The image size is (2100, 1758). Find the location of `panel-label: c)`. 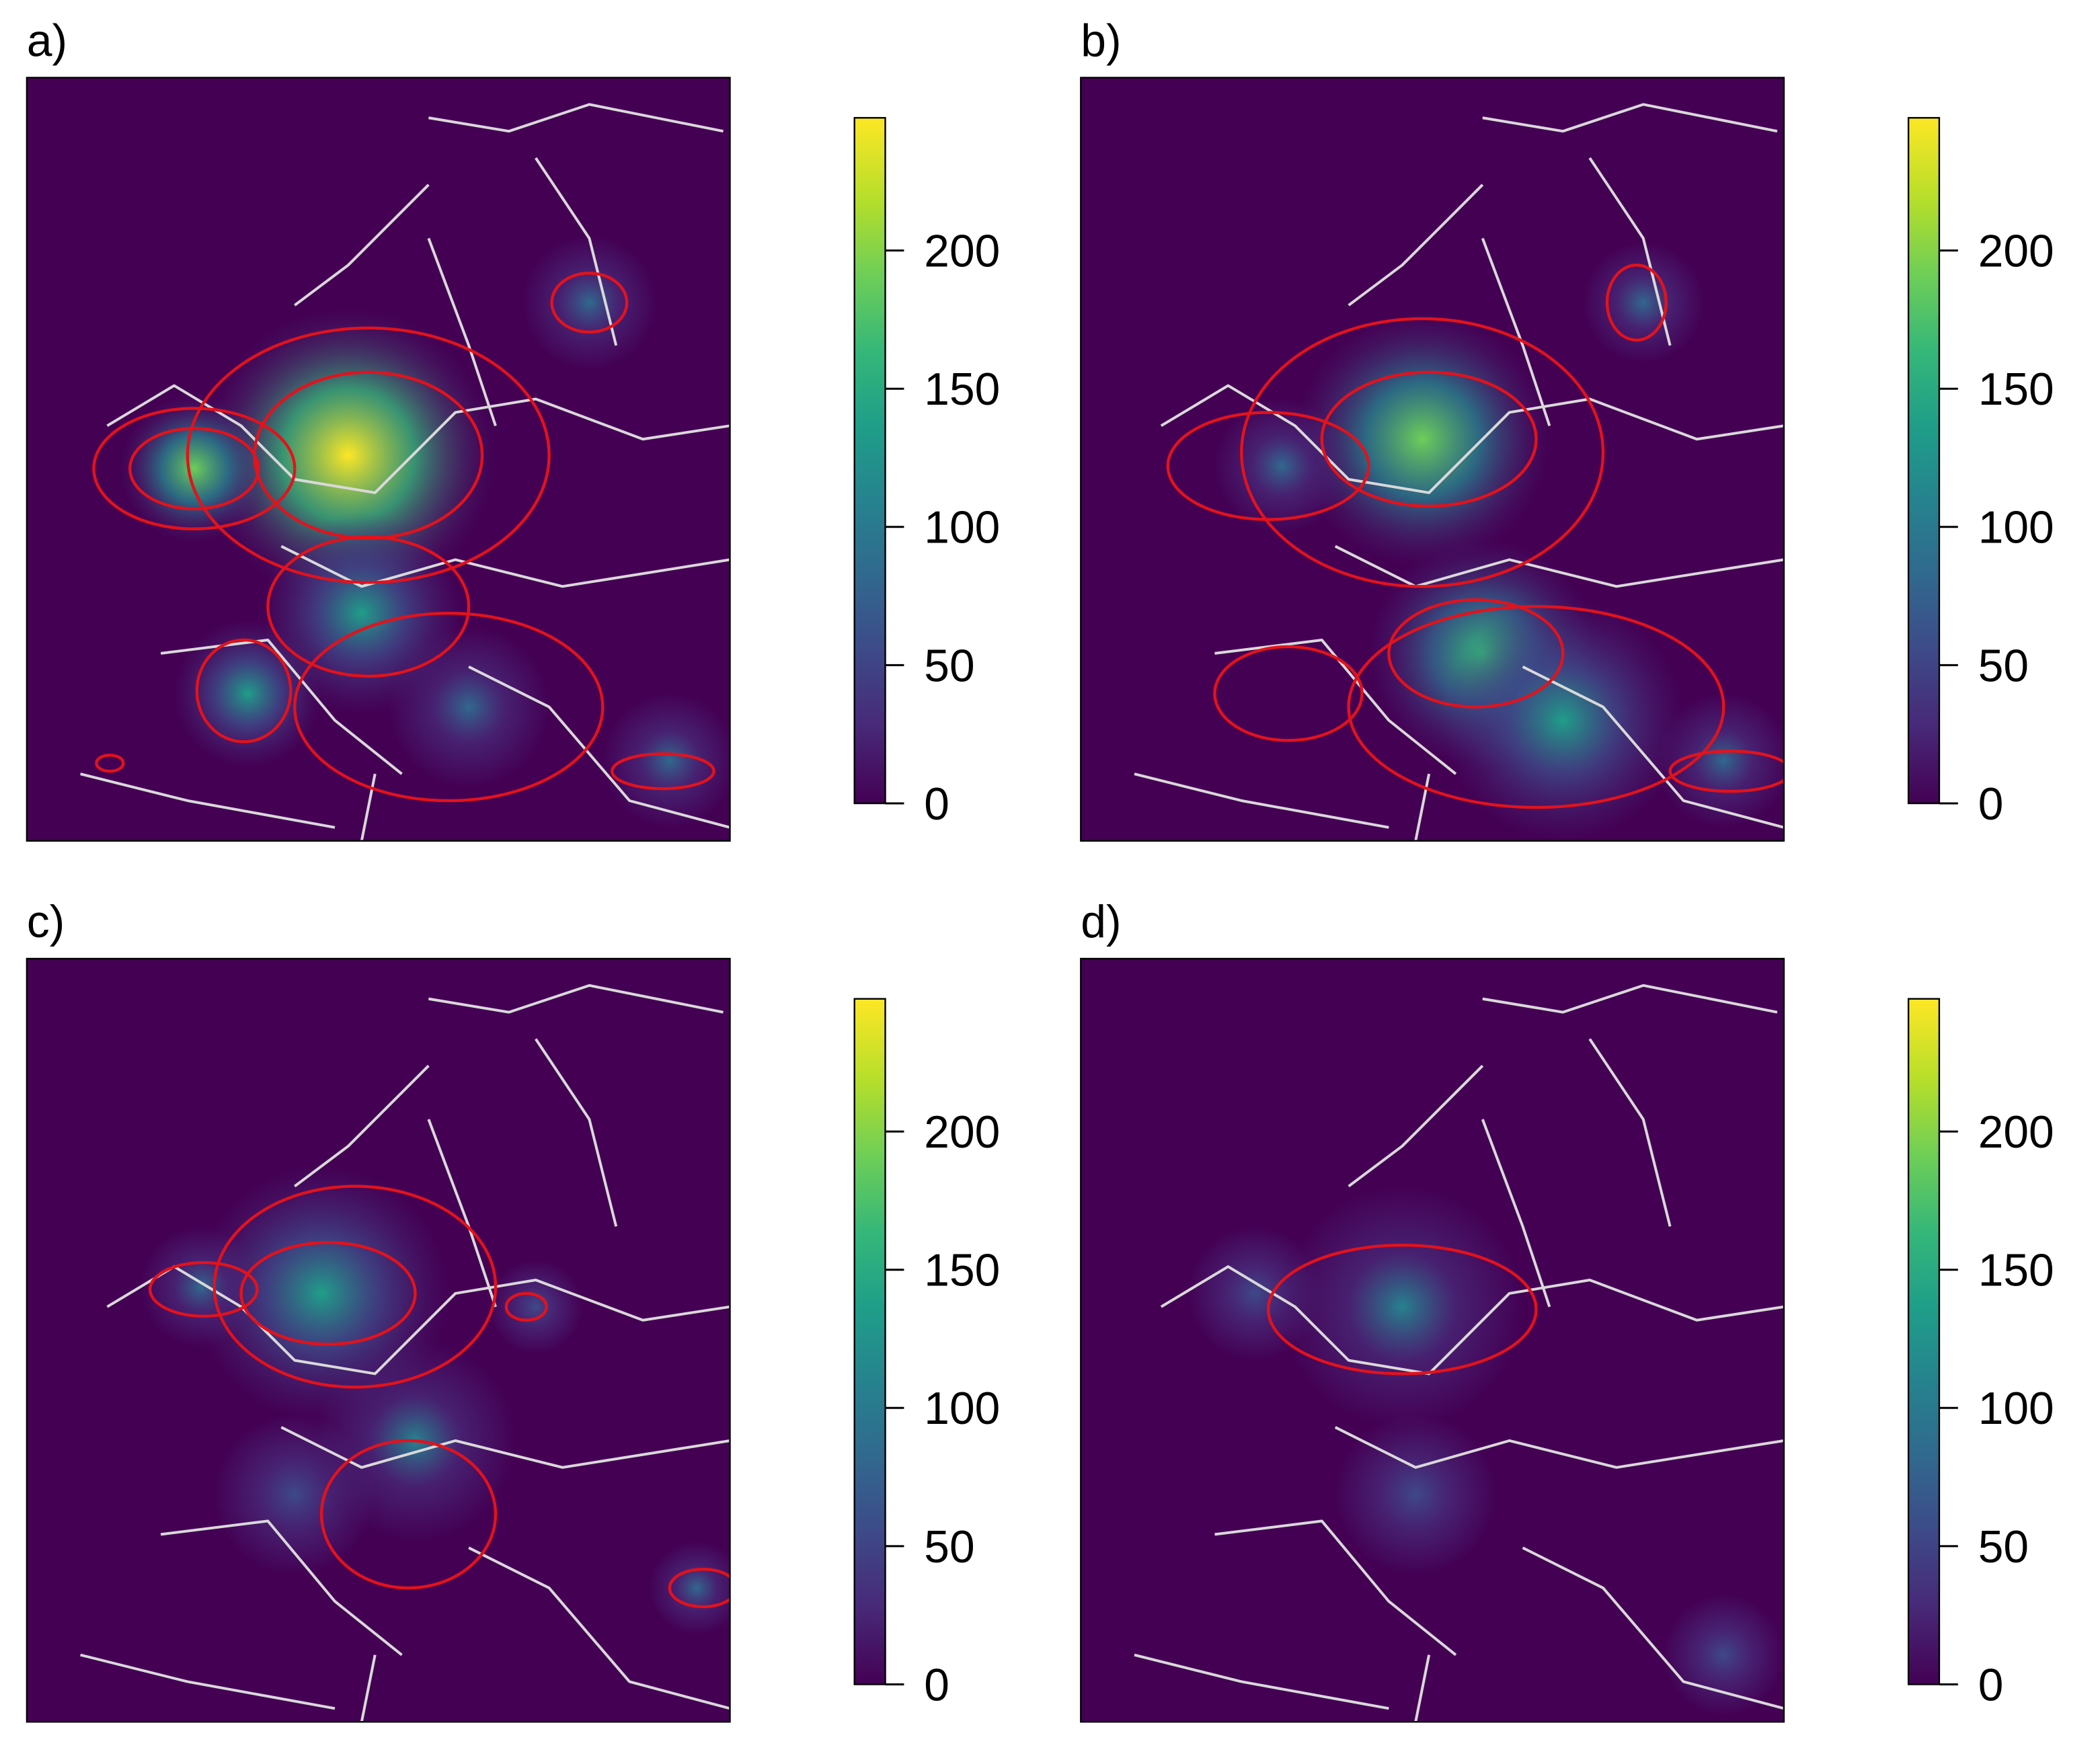

panel-label: c) is located at coordinates (46, 922).